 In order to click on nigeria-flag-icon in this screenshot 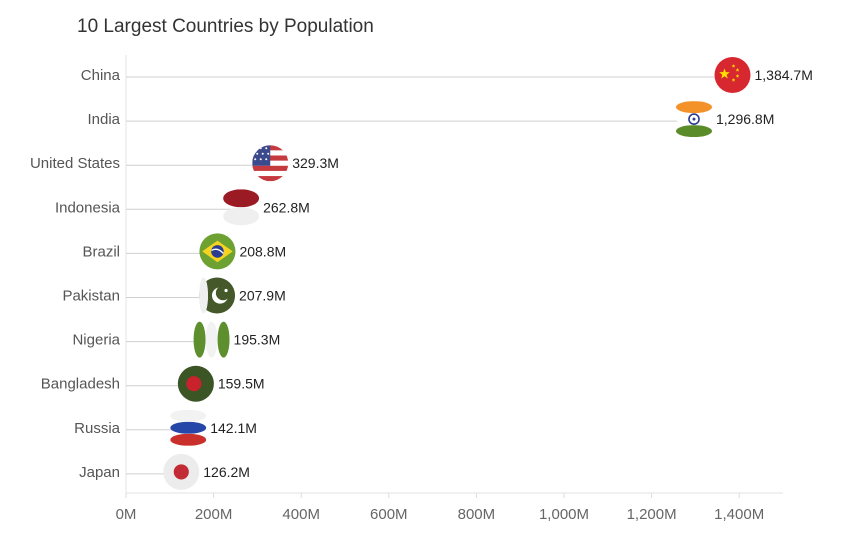, I will do `click(211, 339)`.